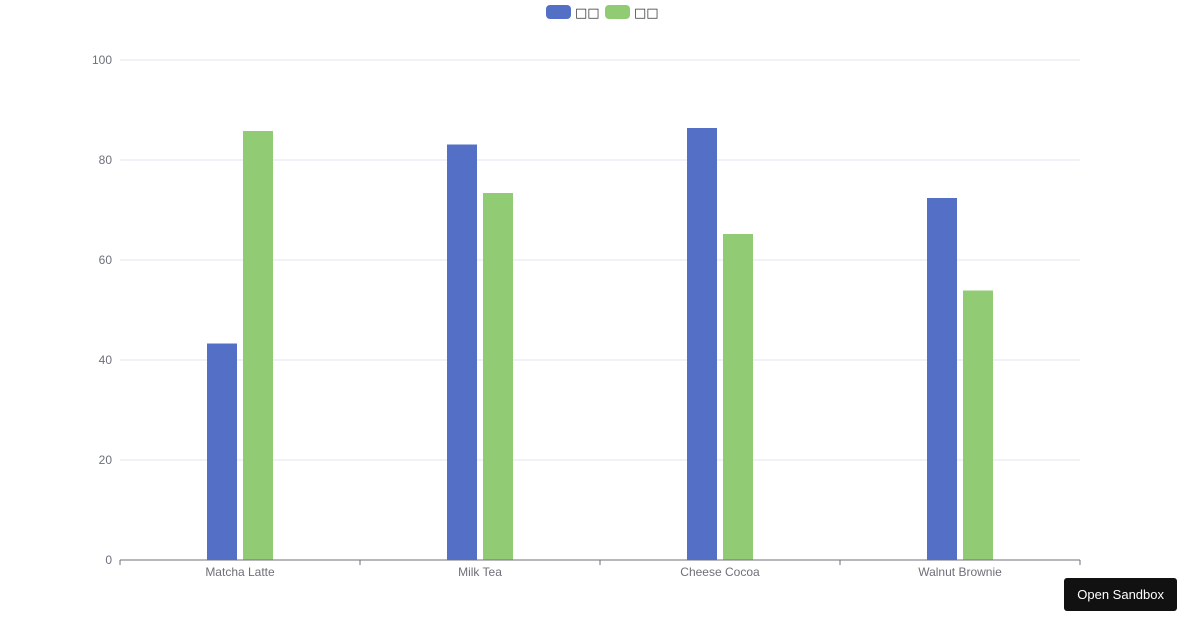 The height and width of the screenshot is (630, 1200). I want to click on x-tick-label: Matcha Latte, so click(240, 572).